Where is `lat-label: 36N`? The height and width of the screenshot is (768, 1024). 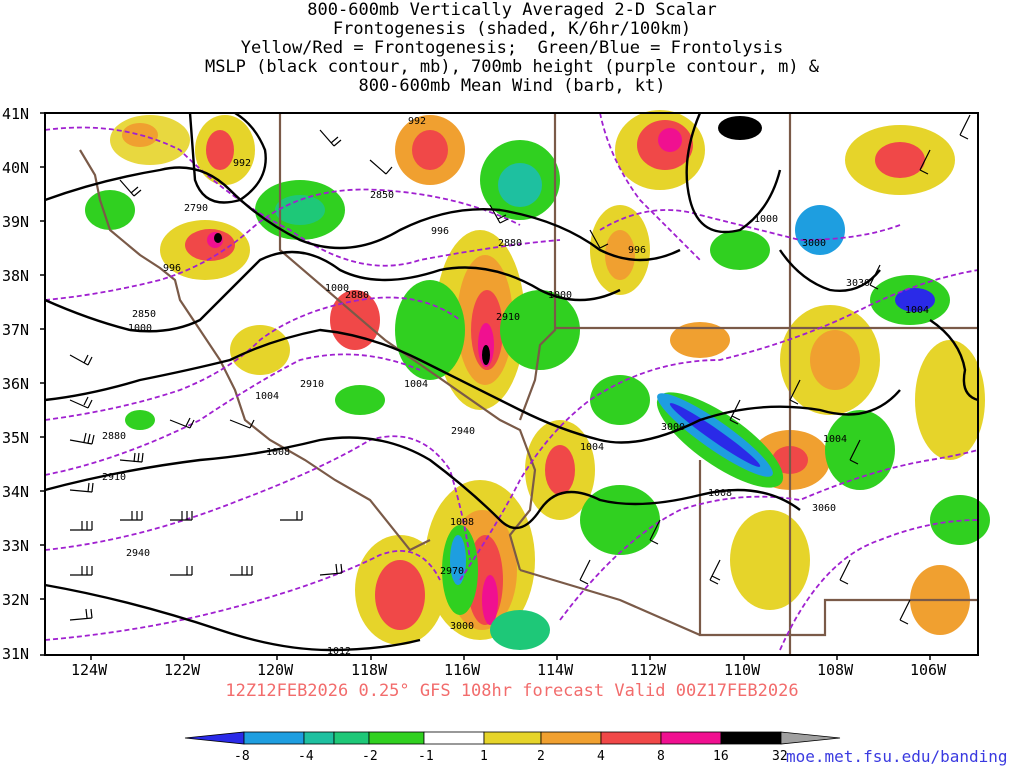 lat-label: 36N is located at coordinates (15, 384).